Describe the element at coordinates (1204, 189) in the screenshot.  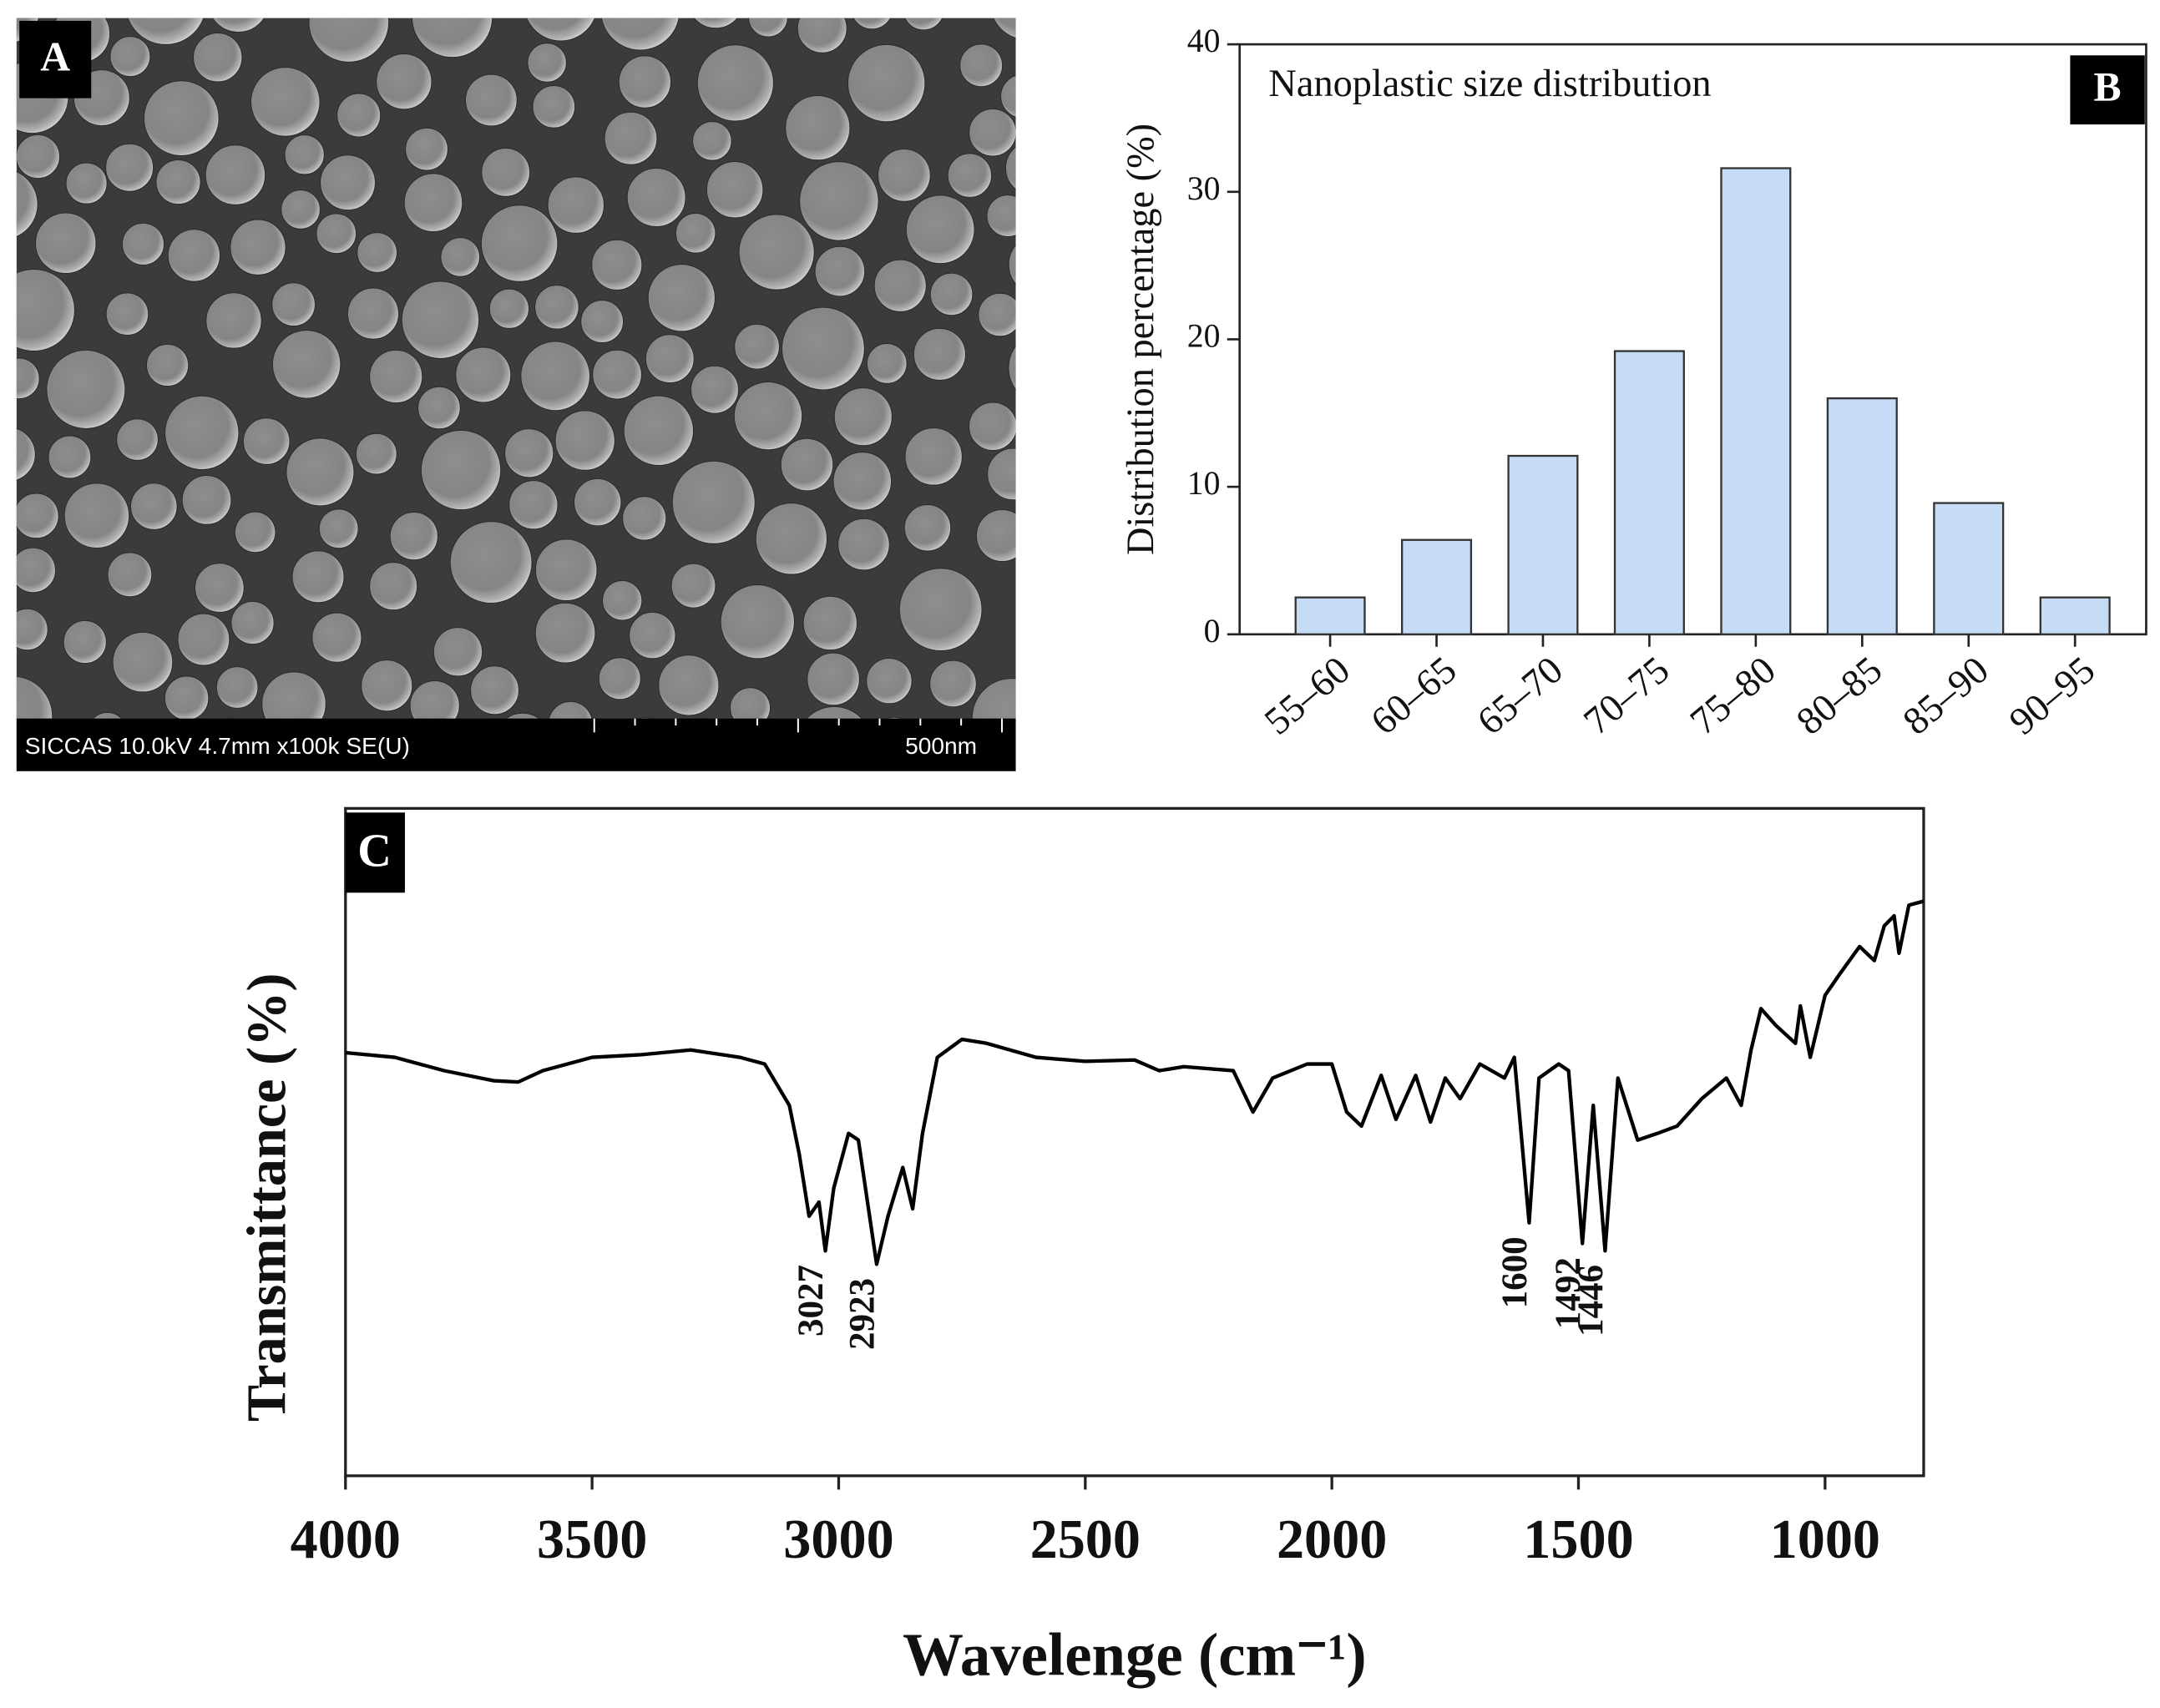
I see `y-tick-label: 30` at that location.